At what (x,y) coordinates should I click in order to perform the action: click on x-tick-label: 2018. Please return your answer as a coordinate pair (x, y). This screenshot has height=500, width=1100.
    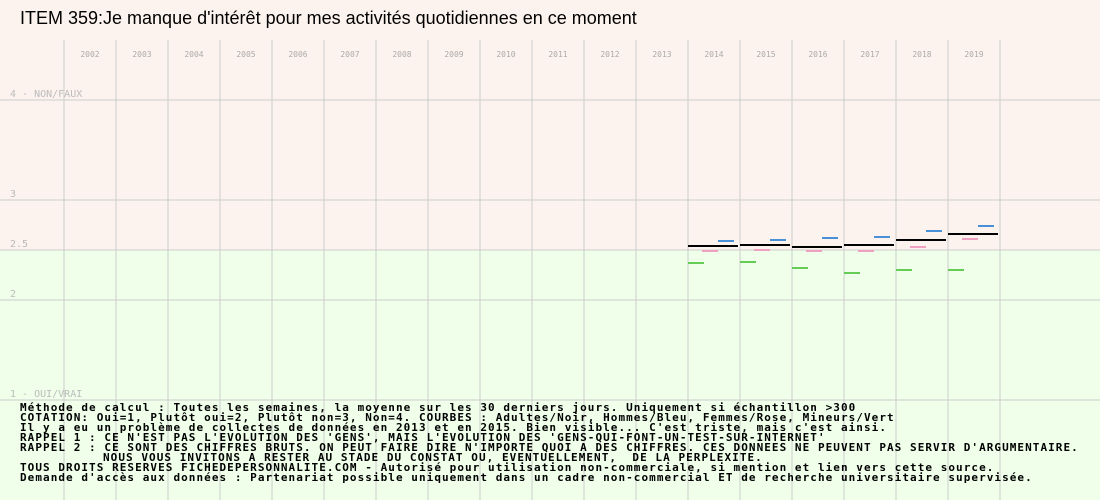
    Looking at the image, I should click on (921, 54).